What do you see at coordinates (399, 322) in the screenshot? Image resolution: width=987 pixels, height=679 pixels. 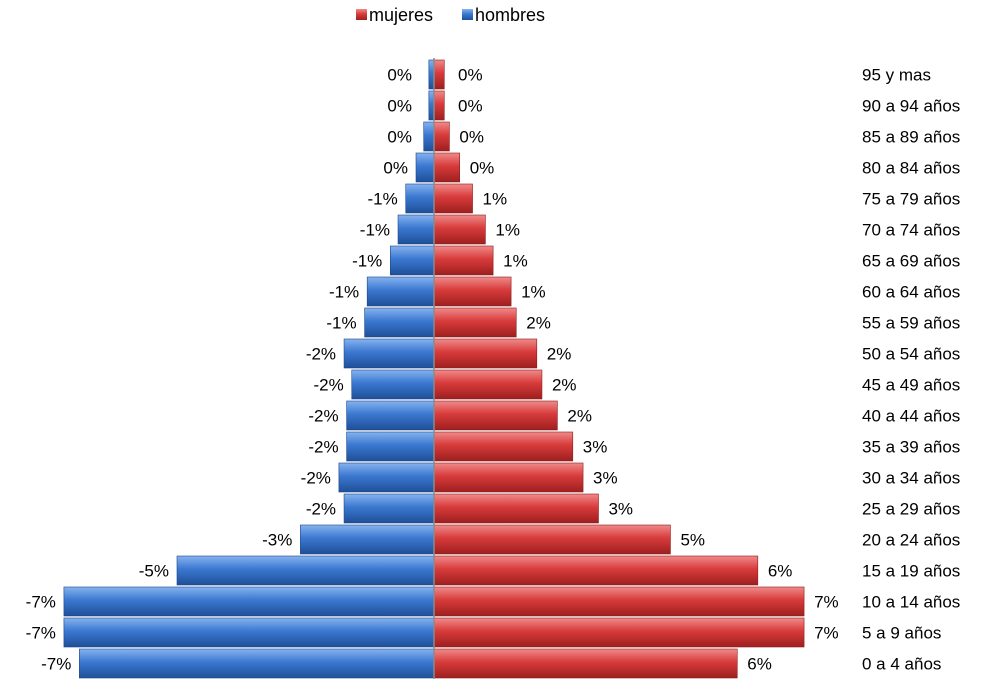 I see `bar-hombres-55-a-59-a-os` at bounding box center [399, 322].